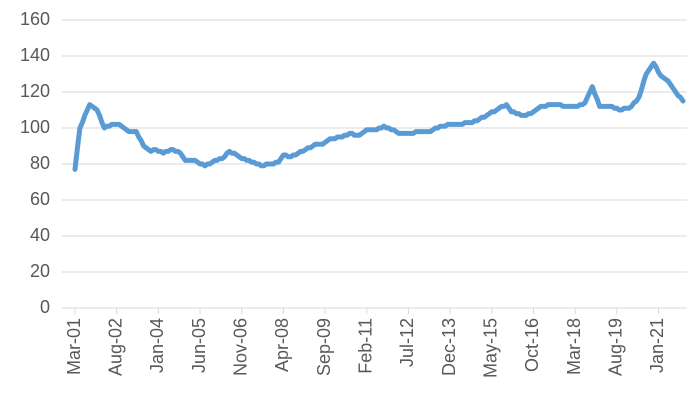 Image resolution: width=700 pixels, height=415 pixels. What do you see at coordinates (115, 347) in the screenshot?
I see `x-tick-label: Aug-02` at bounding box center [115, 347].